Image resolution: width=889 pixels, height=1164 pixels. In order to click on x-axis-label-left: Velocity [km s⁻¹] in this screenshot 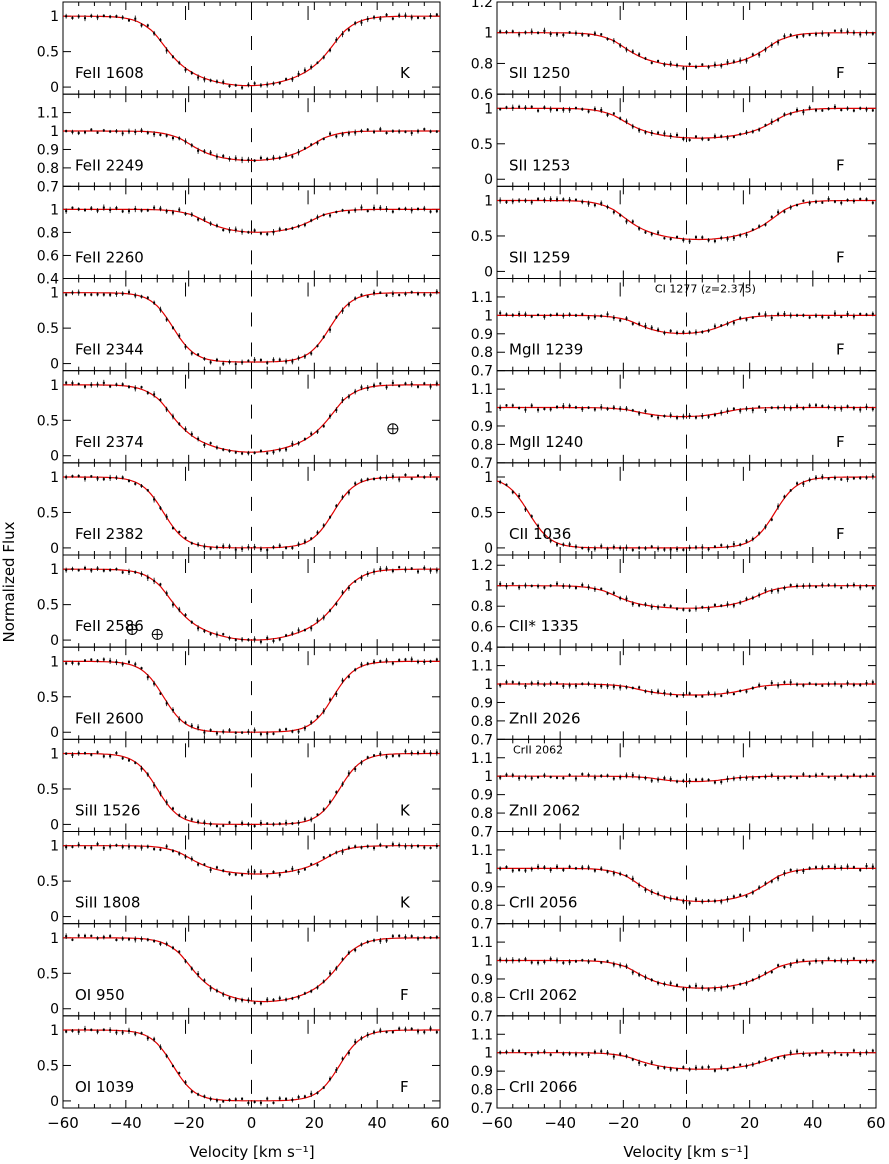, I will do `click(251, 1152)`.